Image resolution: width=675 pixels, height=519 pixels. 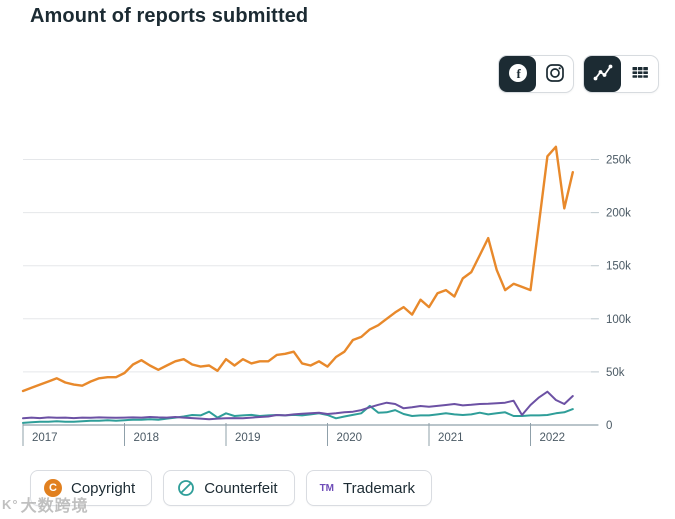 I want to click on trademark-icon: TM, so click(x=327, y=488).